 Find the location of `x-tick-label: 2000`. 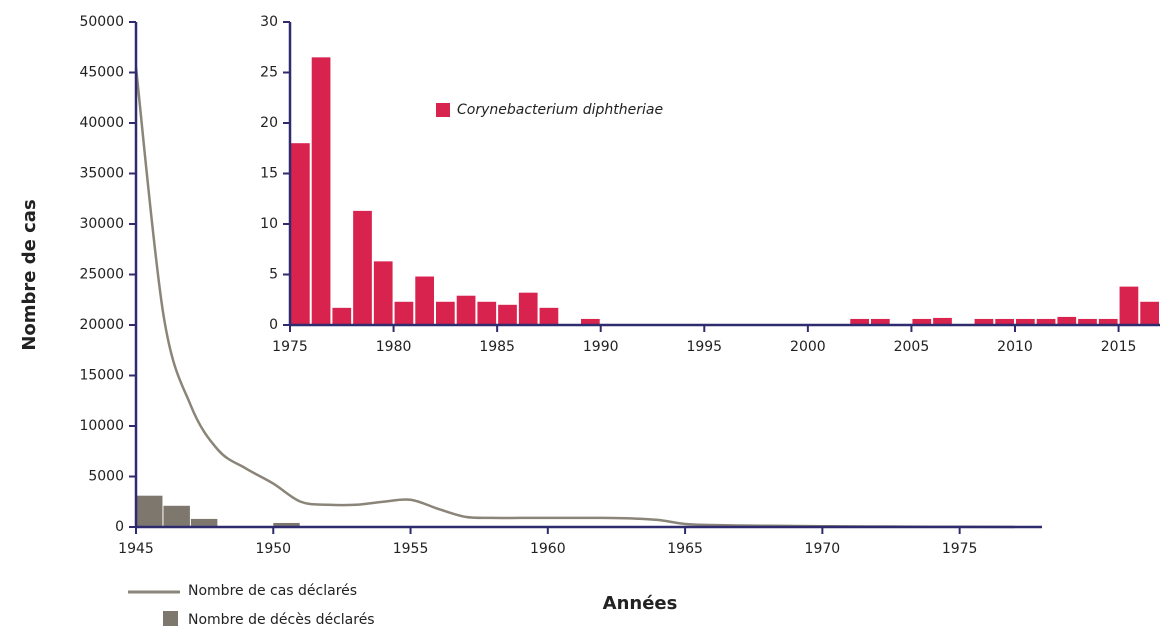

x-tick-label: 2000 is located at coordinates (808, 347).